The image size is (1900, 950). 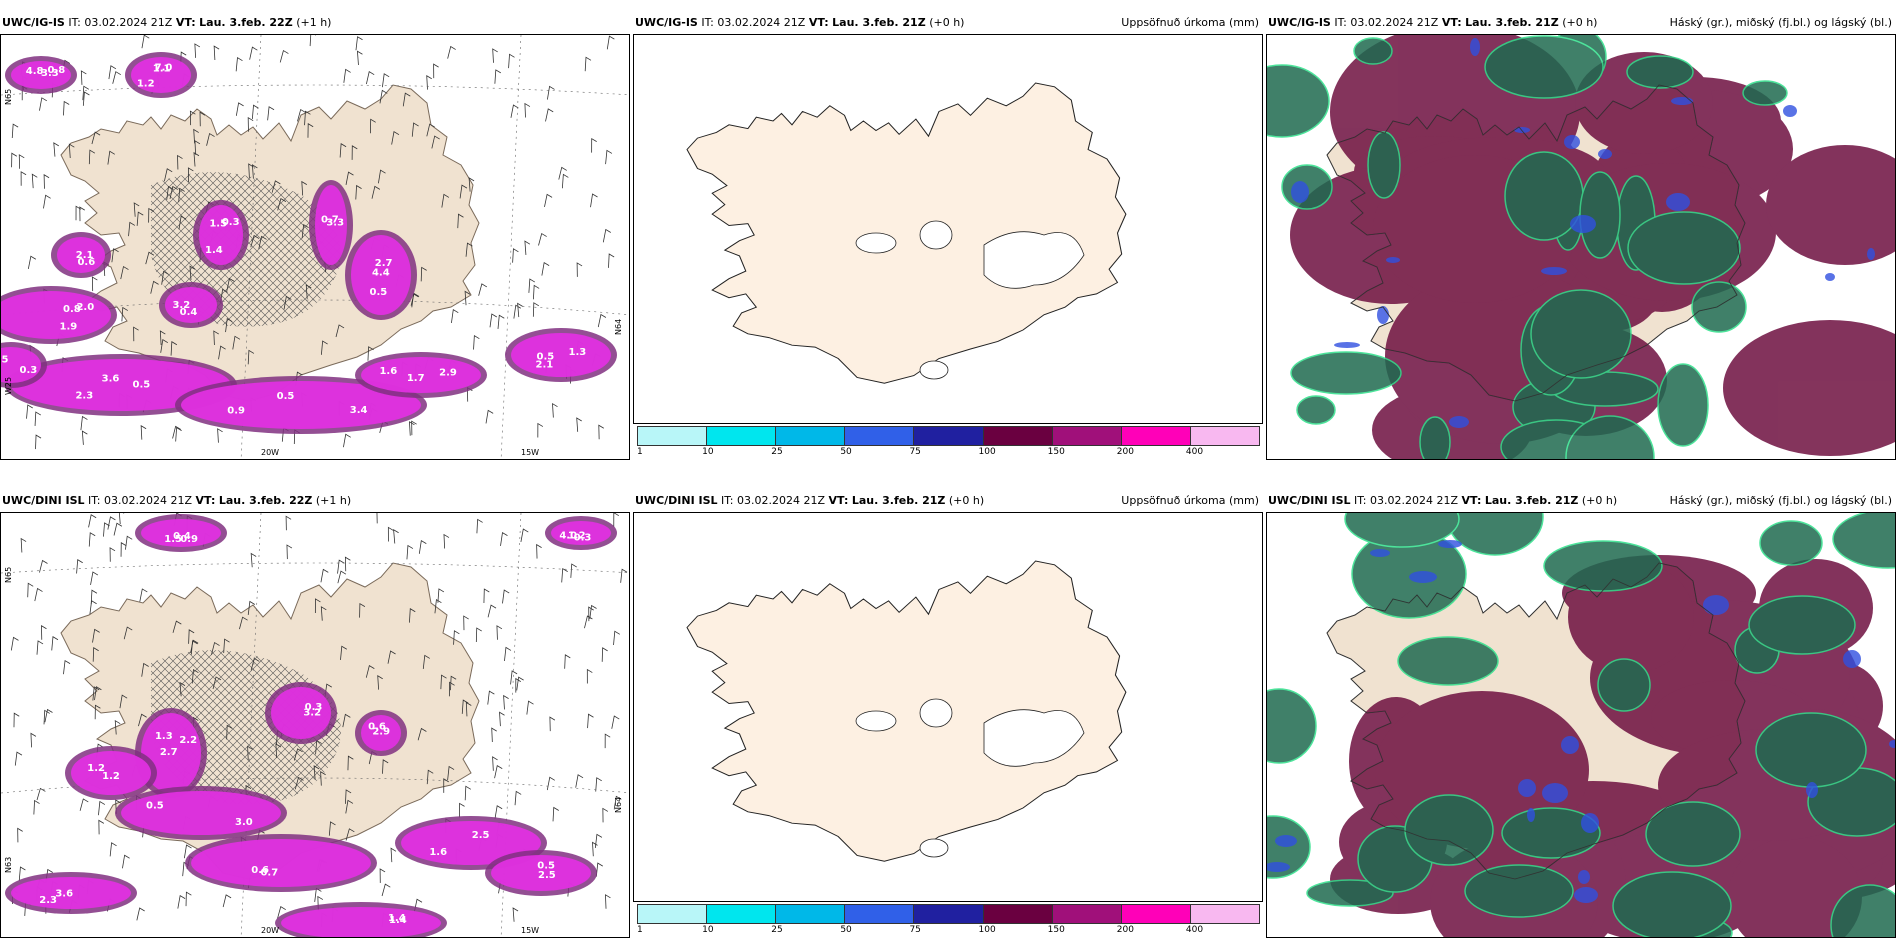 I want to click on precip-value-label: 0.5, so click(x=155, y=806).